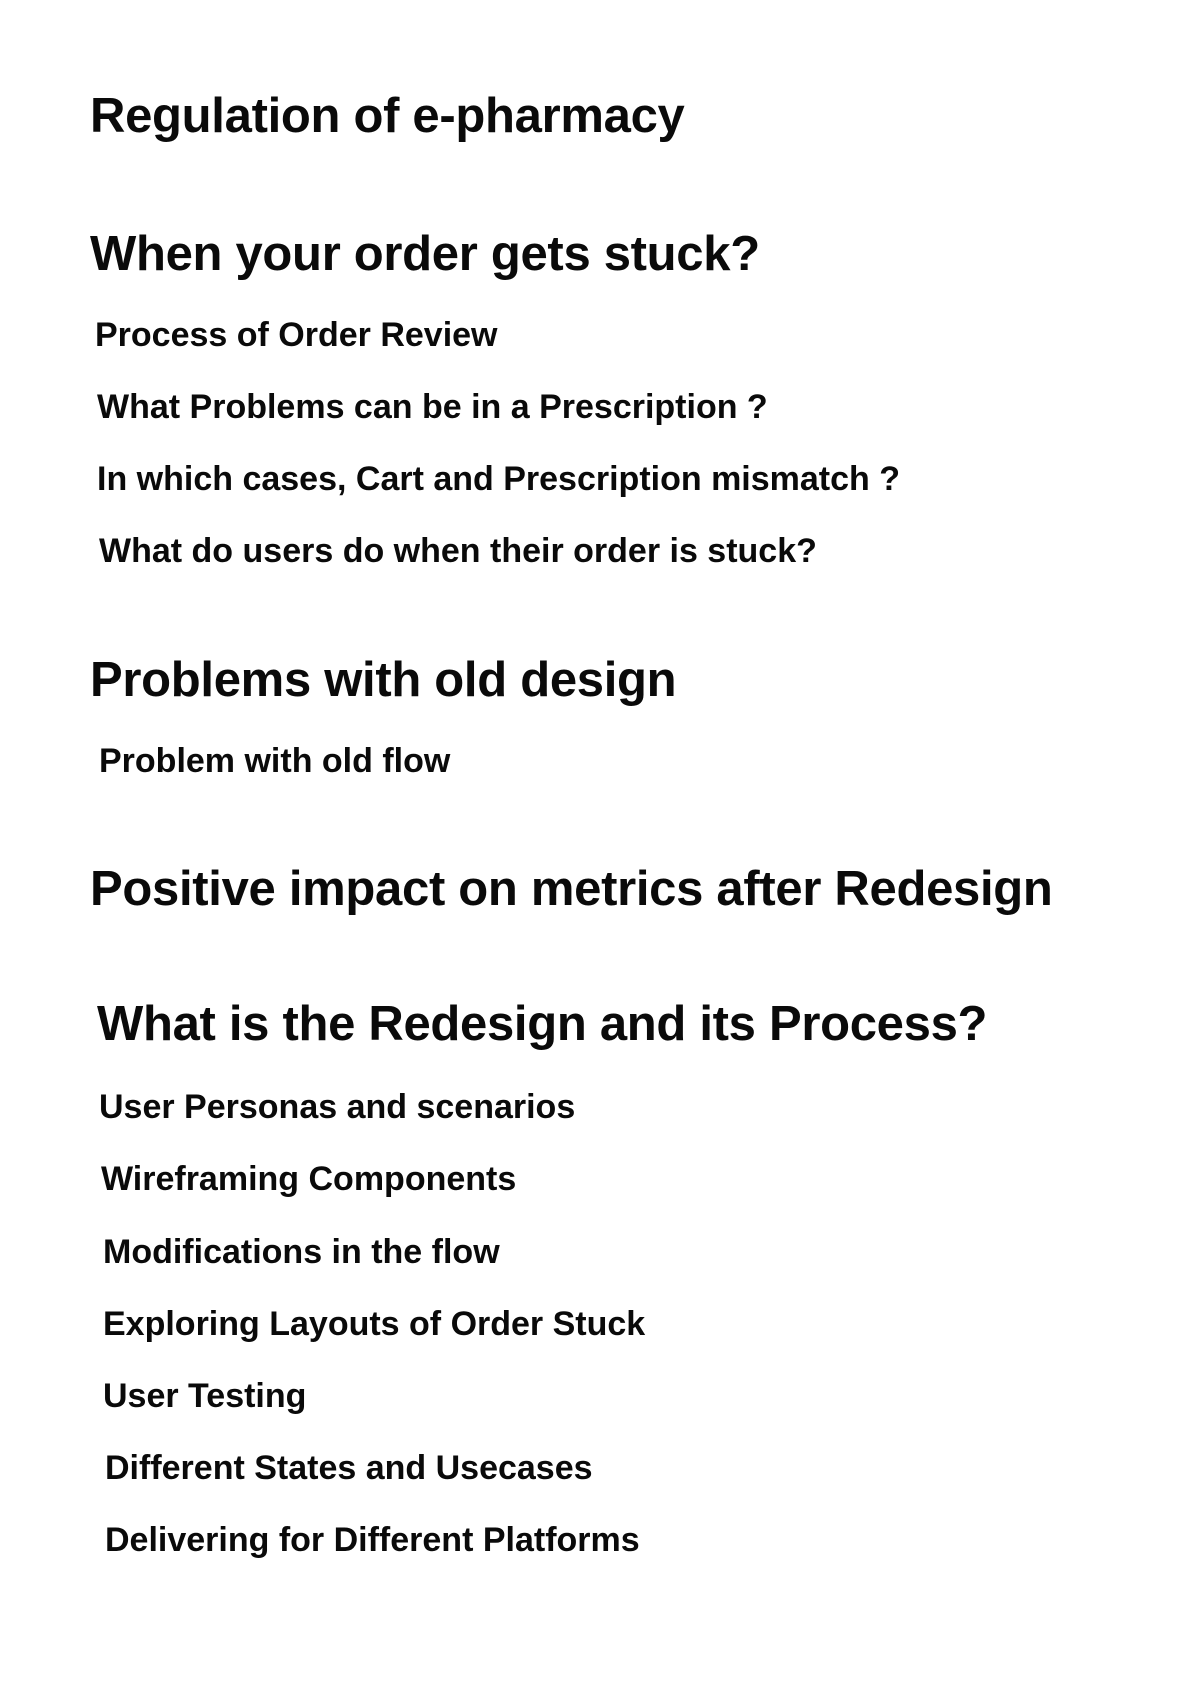 Image resolution: width=1190 pixels, height=1684 pixels. Describe the element at coordinates (425, 254) in the screenshot. I see `section-heading-order-stuck: When your order gets stuck?` at that location.